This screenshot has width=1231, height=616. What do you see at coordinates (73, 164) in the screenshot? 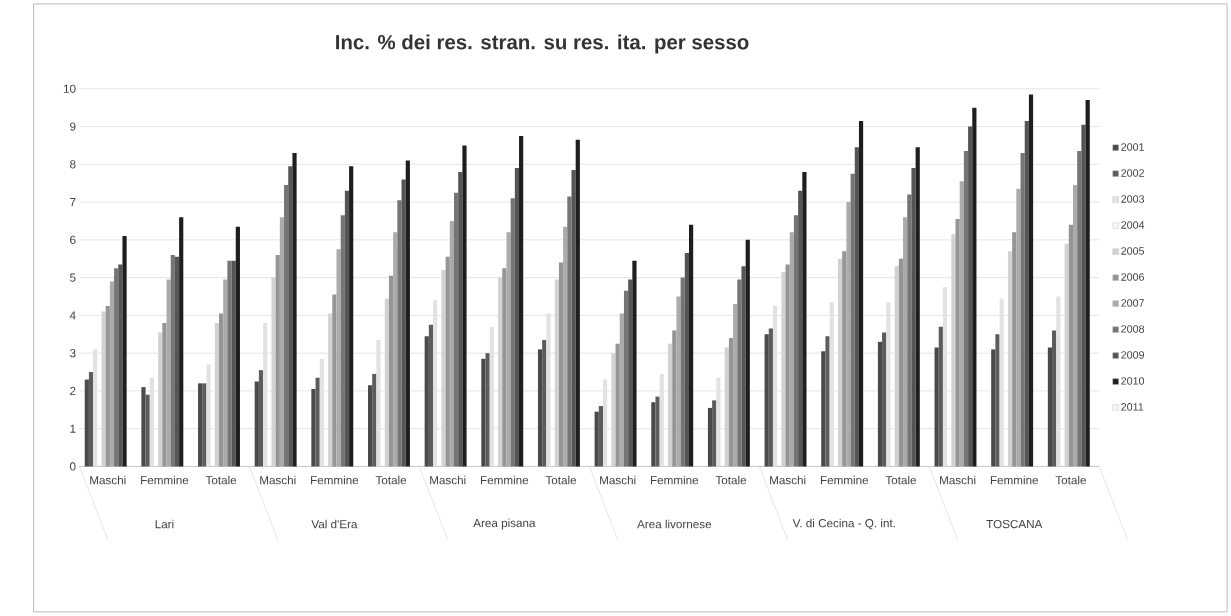
I see `y-tick-label: 8` at bounding box center [73, 164].